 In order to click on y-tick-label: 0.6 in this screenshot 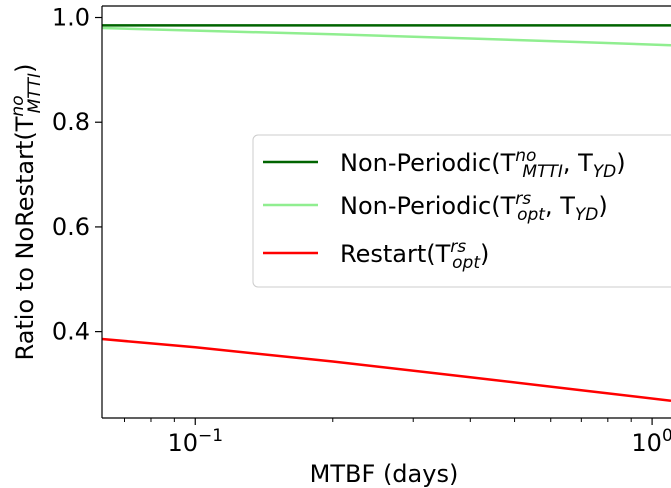, I will do `click(71, 227)`.